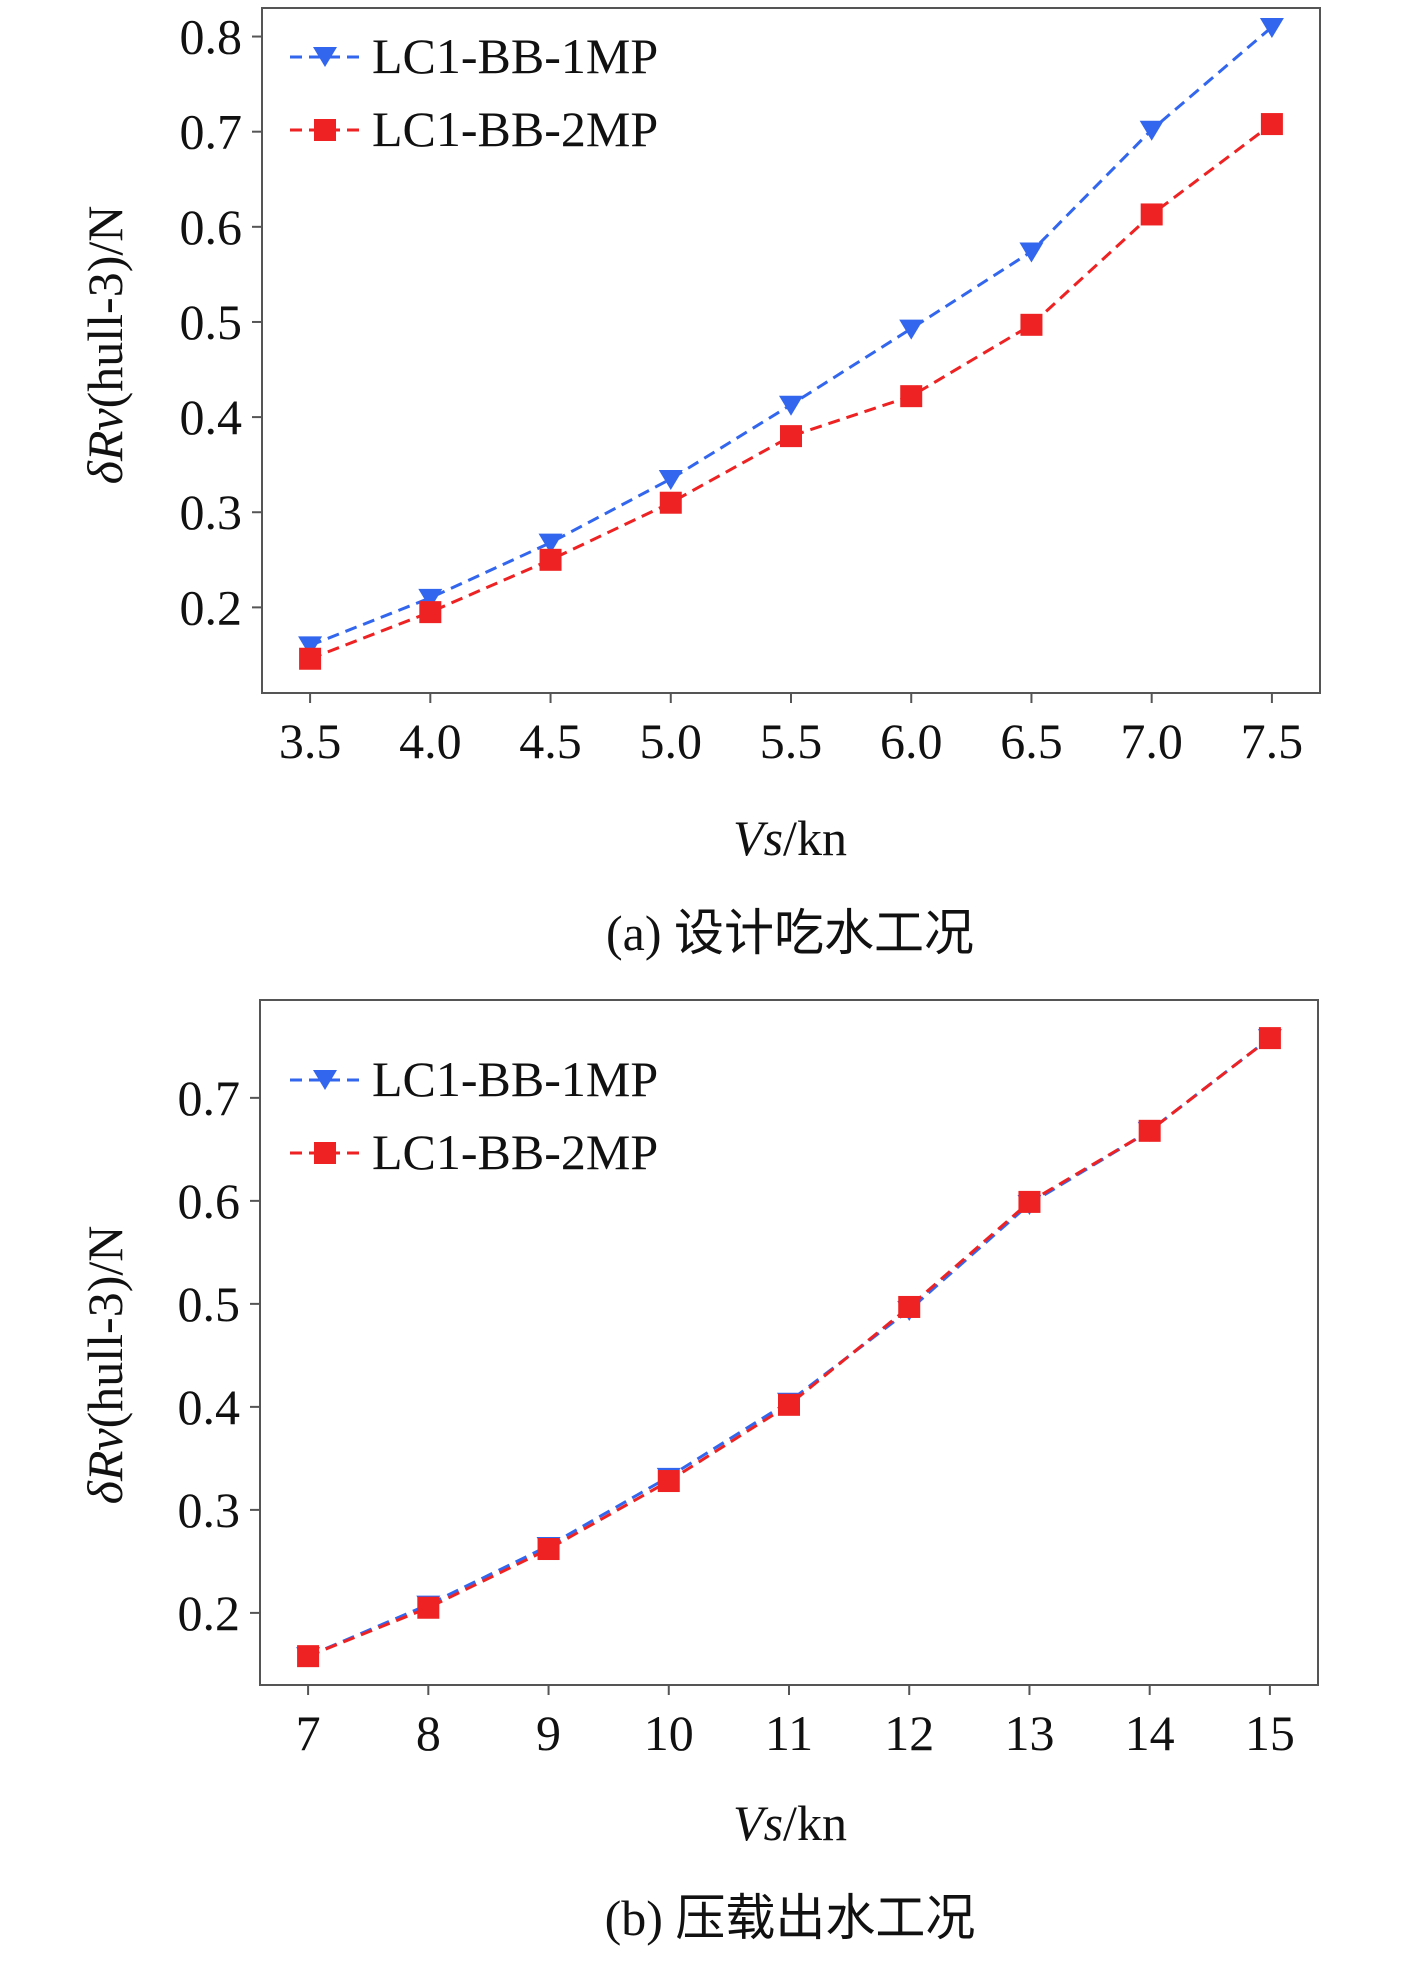  What do you see at coordinates (791, 741) in the screenshot?
I see `x-tick-label: 5.5` at bounding box center [791, 741].